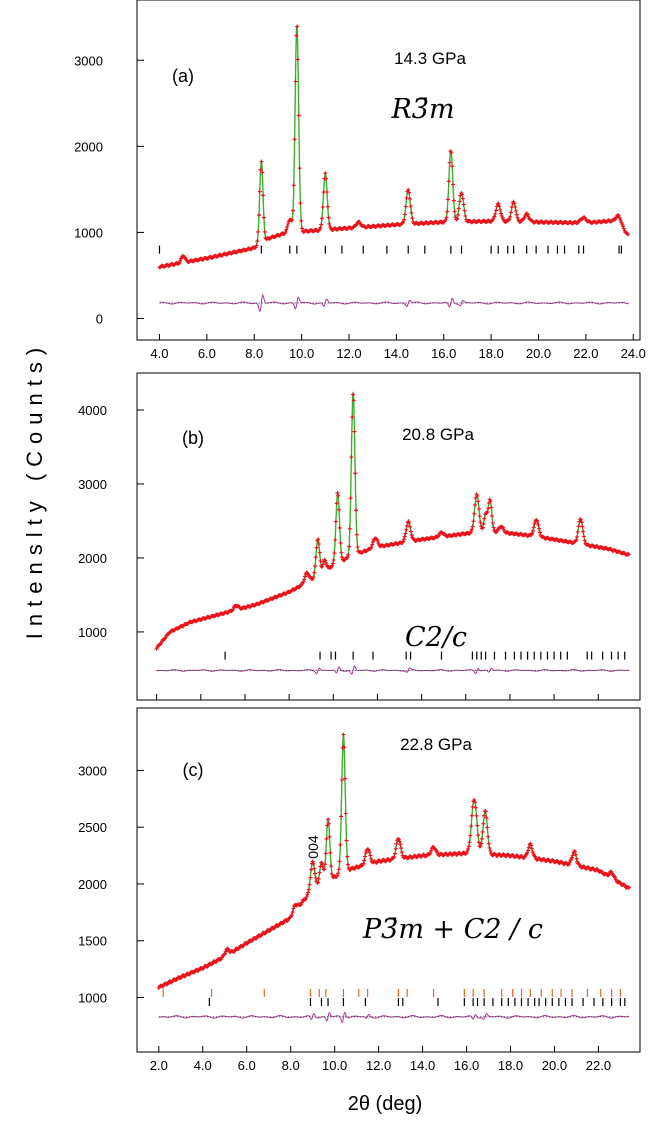 Image resolution: width=663 pixels, height=1123 pixels. What do you see at coordinates (633, 353) in the screenshot?
I see `x-tick-label: 24.0` at bounding box center [633, 353].